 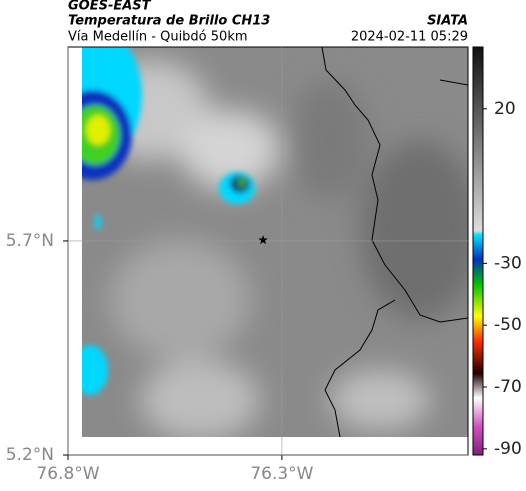 I want to click on lat-tick-label: 5.7°N, so click(x=30, y=241).